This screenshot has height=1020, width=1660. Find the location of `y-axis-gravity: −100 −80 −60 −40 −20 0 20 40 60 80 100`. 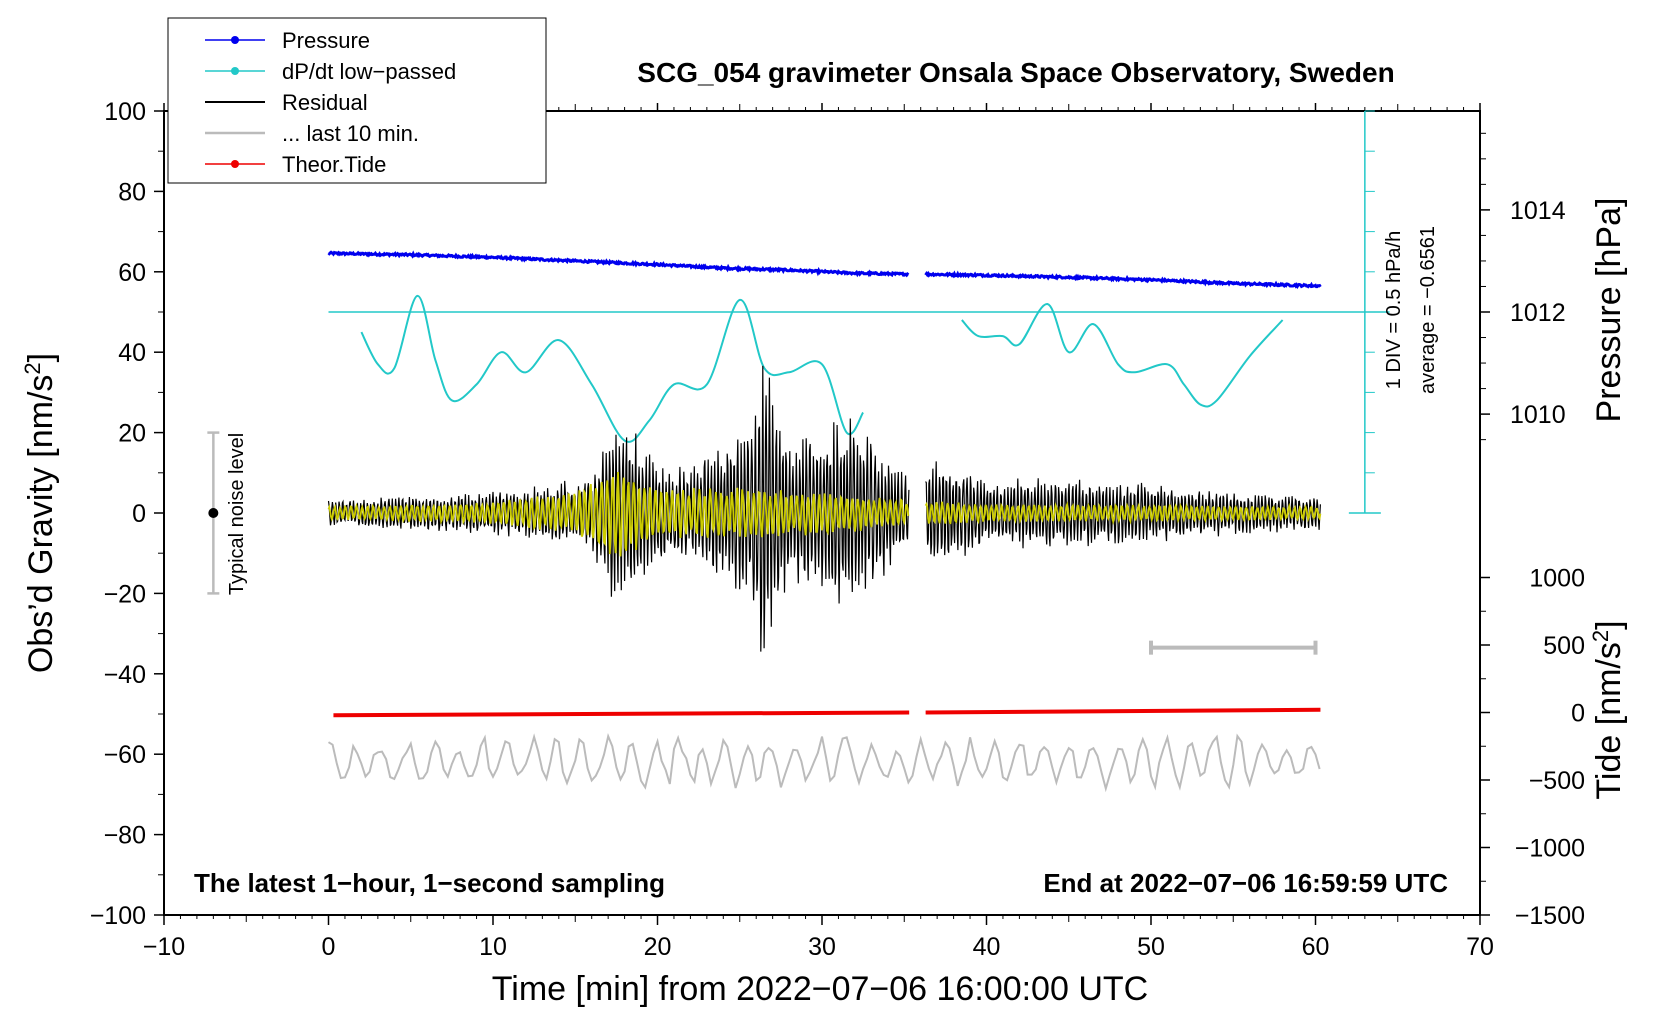

y-axis-gravity: −100 −80 −60 −40 −20 0 20 40 60 80 100 is located at coordinates (127, 514).